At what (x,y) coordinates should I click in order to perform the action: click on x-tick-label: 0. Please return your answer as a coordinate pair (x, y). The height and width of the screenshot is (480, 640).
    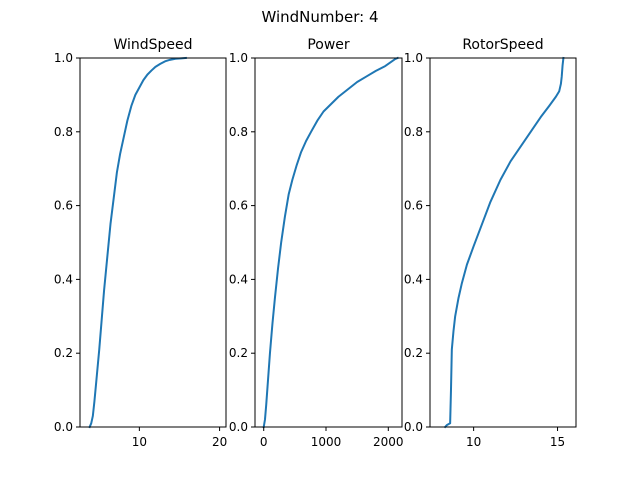
    Looking at the image, I should click on (264, 442).